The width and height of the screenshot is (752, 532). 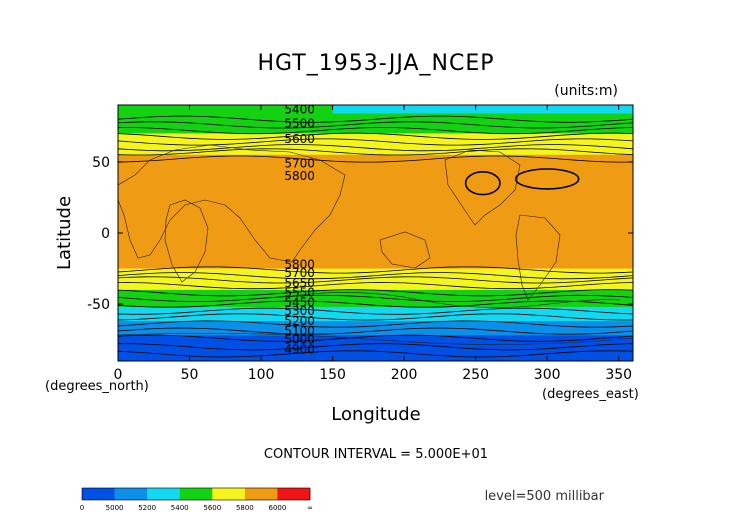 What do you see at coordinates (82, 508) in the screenshot?
I see `colorbar-label: 0` at bounding box center [82, 508].